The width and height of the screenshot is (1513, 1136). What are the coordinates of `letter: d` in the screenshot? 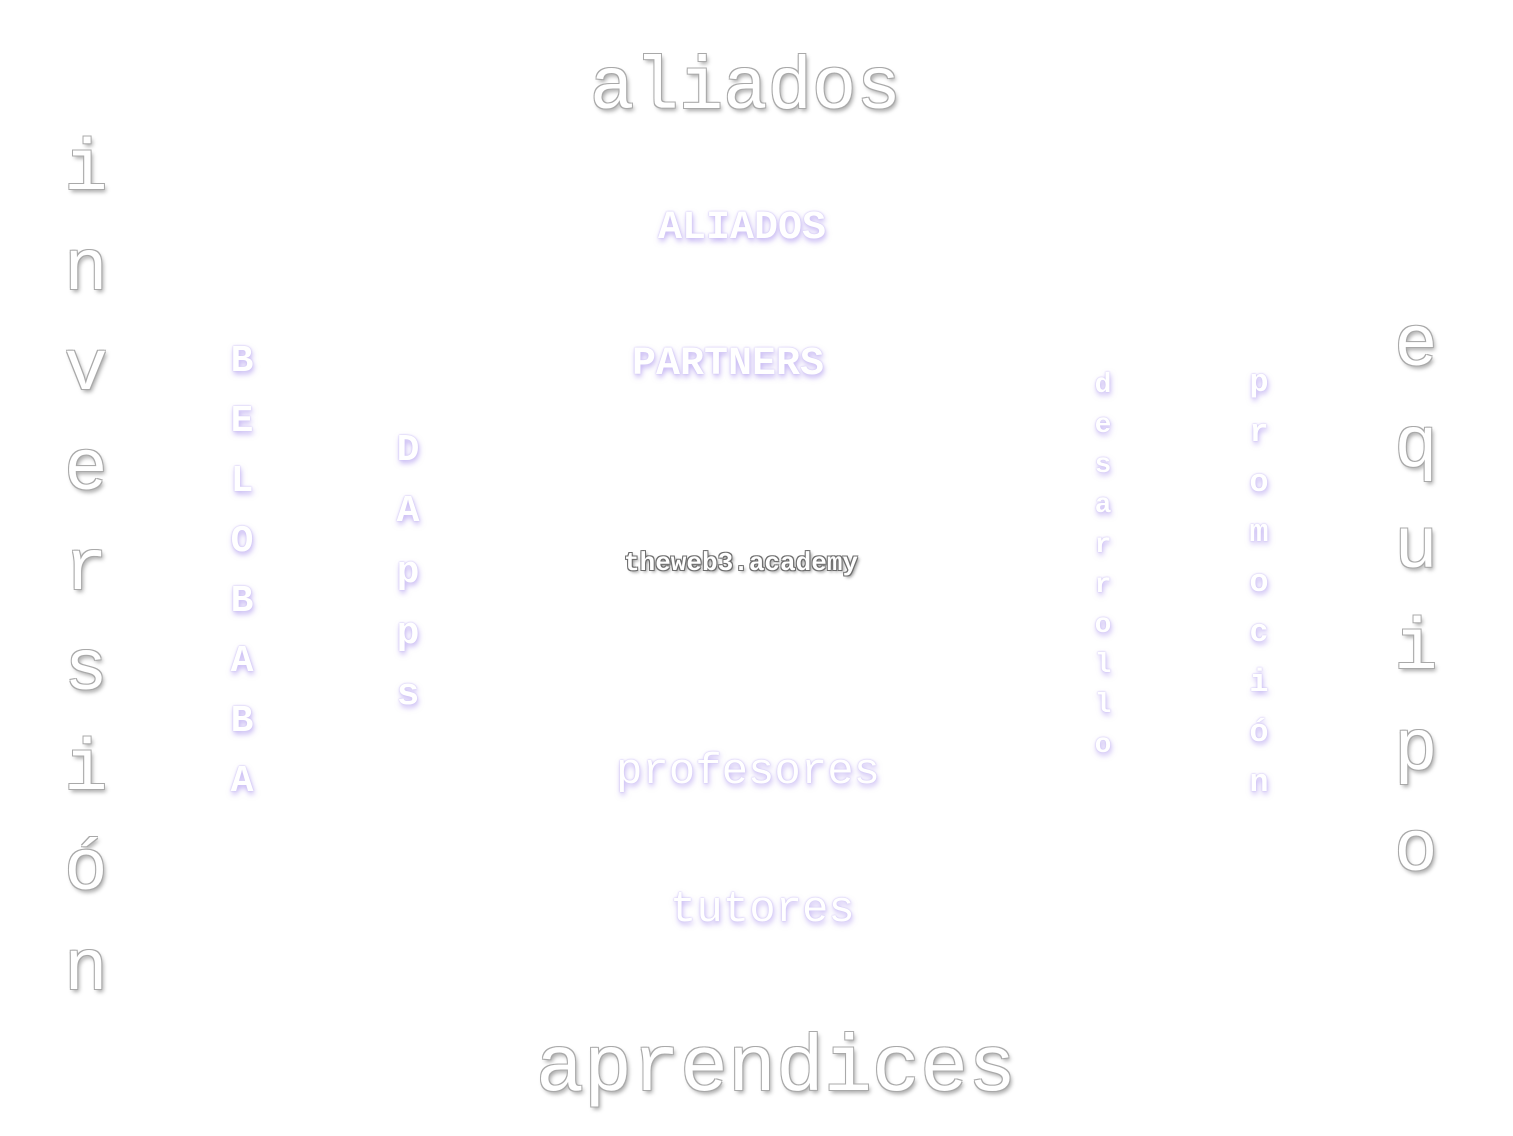 It's located at (1103, 385).